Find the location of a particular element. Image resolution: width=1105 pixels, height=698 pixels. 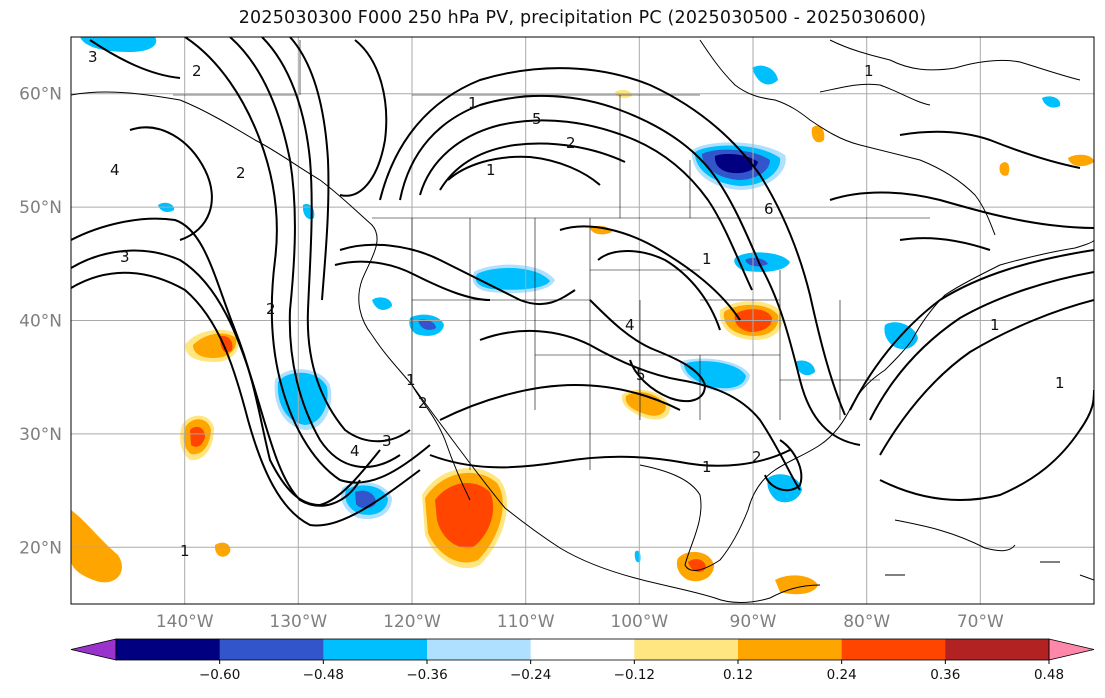

lon-label: 120°W is located at coordinates (412, 622).